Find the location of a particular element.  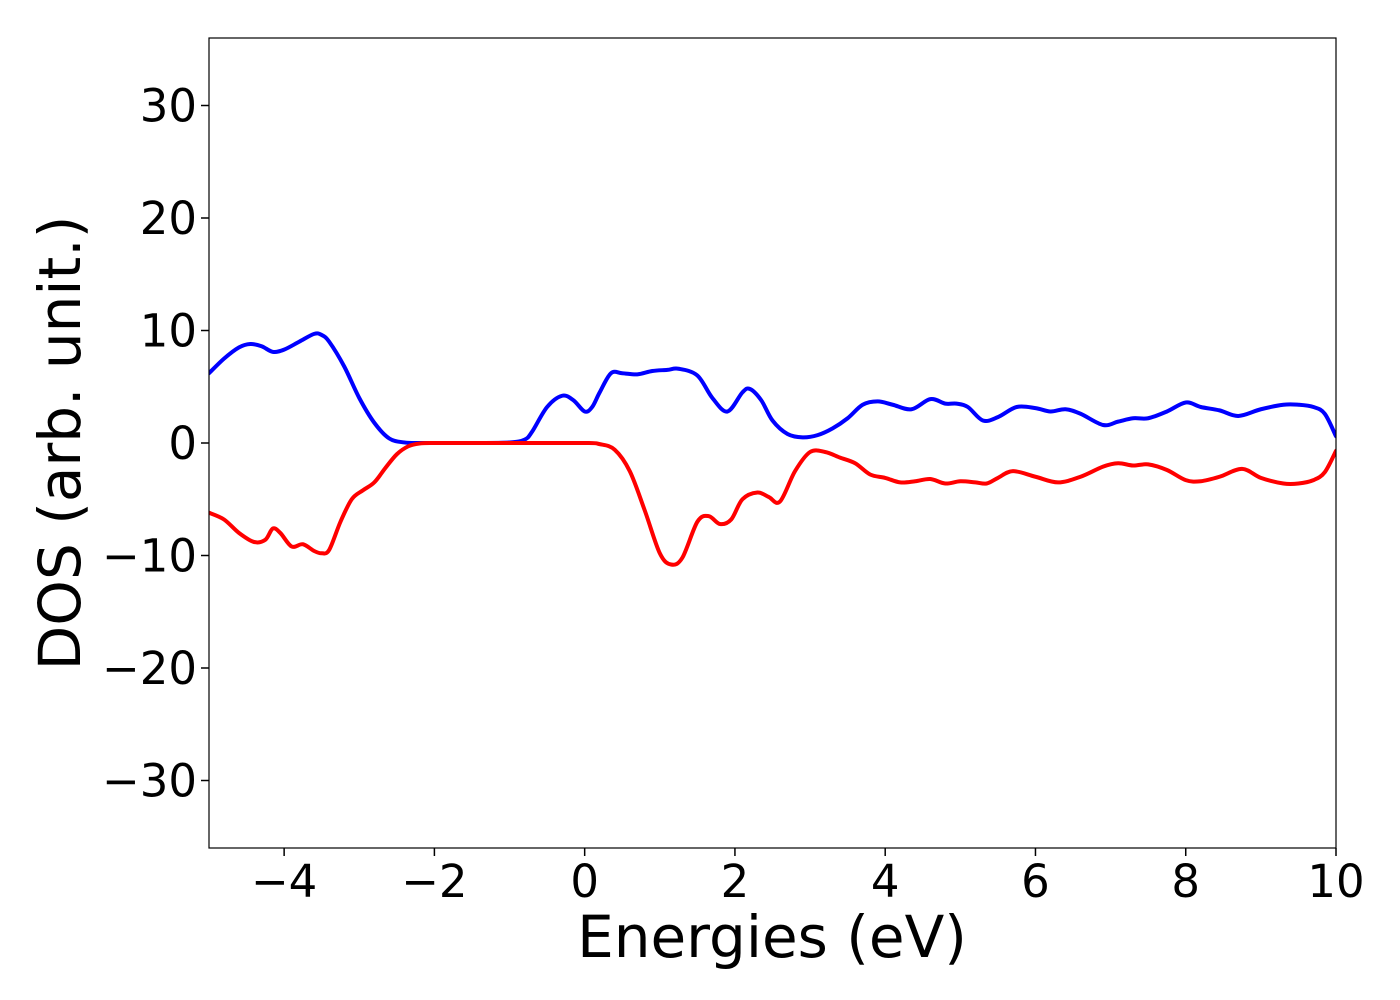

y-axis-label: DOS (arb. unit.) is located at coordinates (60, 443).